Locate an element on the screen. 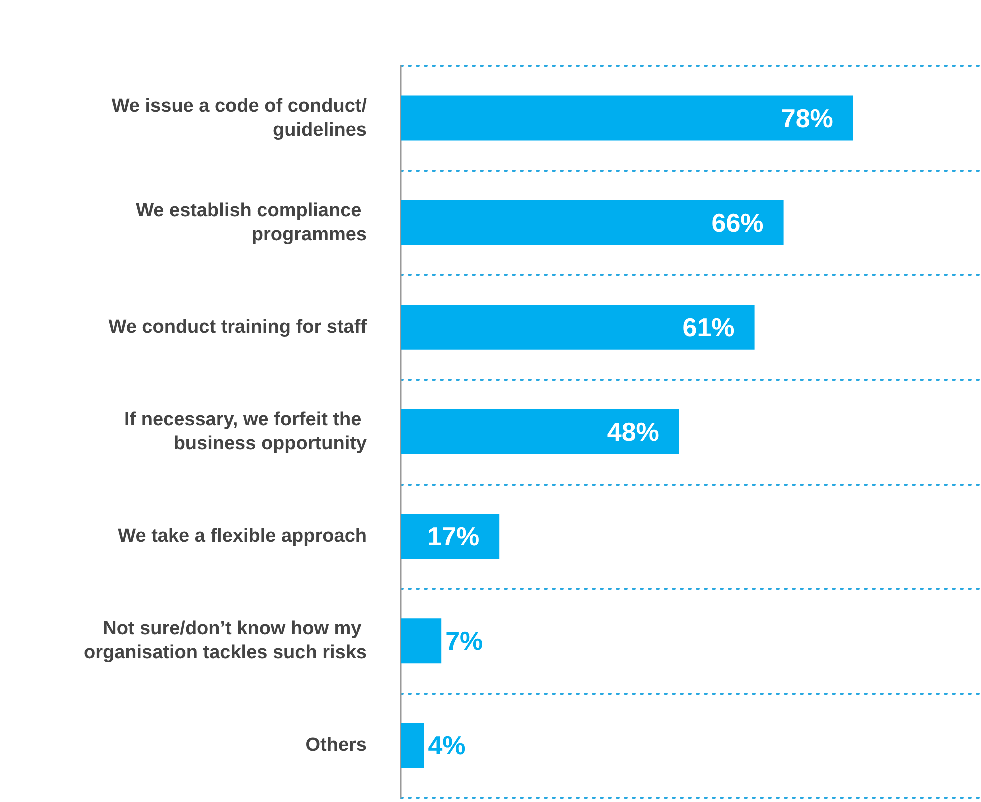 The height and width of the screenshot is (802, 981). data-label: 4% is located at coordinates (447, 745).